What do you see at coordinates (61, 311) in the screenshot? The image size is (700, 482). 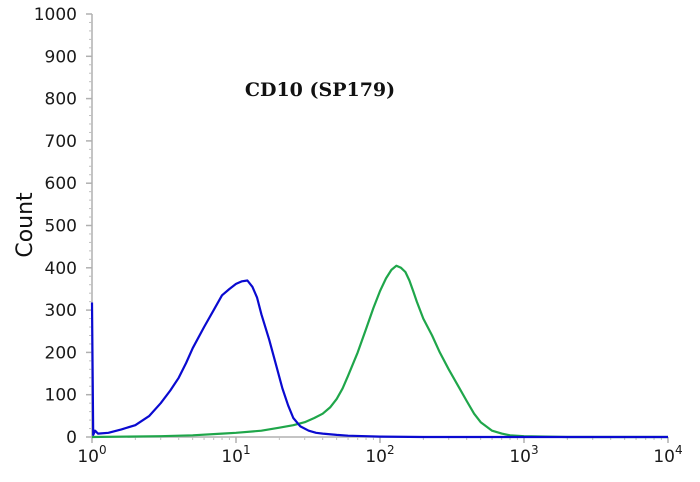 I see `y-tick-label: 300` at bounding box center [61, 311].